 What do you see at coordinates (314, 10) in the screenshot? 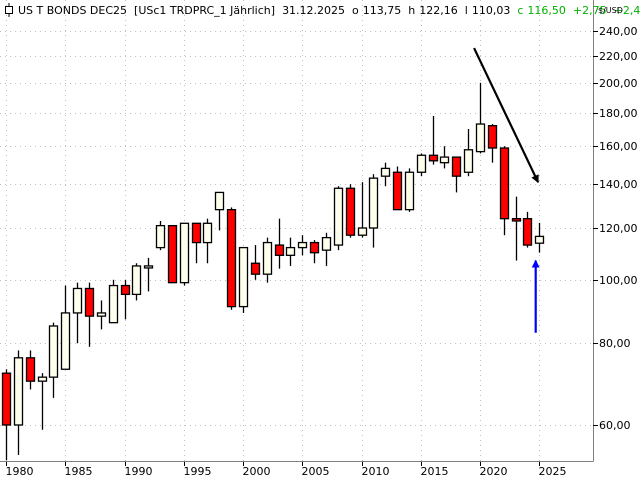
I see `bar-date: 31.12.2025` at bounding box center [314, 10].